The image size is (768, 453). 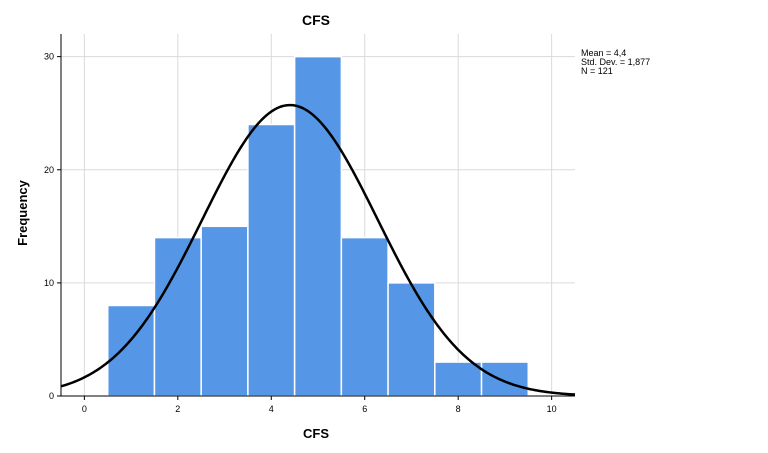 What do you see at coordinates (552, 409) in the screenshot?
I see `x-tick-label: 10` at bounding box center [552, 409].